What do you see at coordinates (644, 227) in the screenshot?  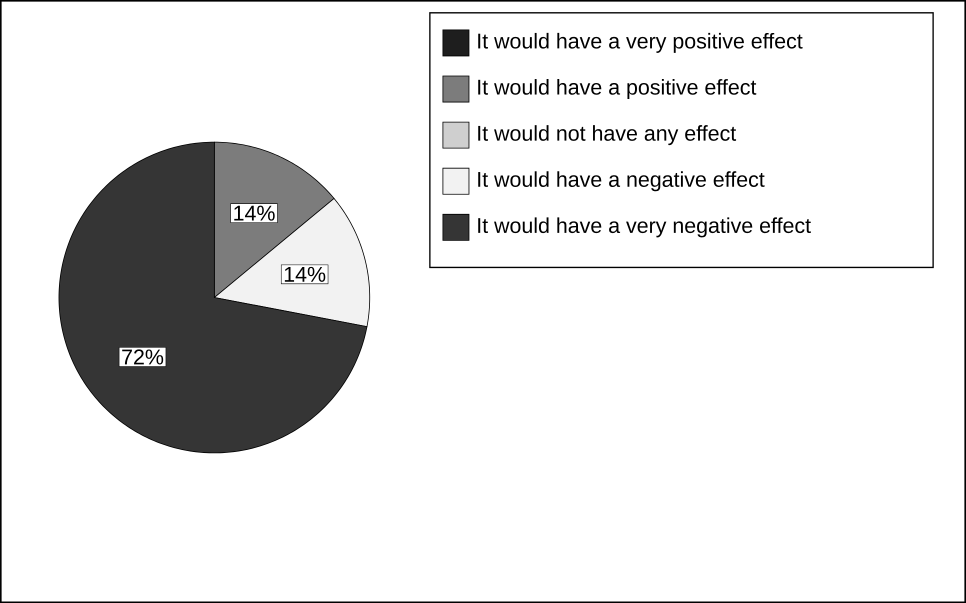 I see `legend-label: It would have a very negative effect` at bounding box center [644, 227].